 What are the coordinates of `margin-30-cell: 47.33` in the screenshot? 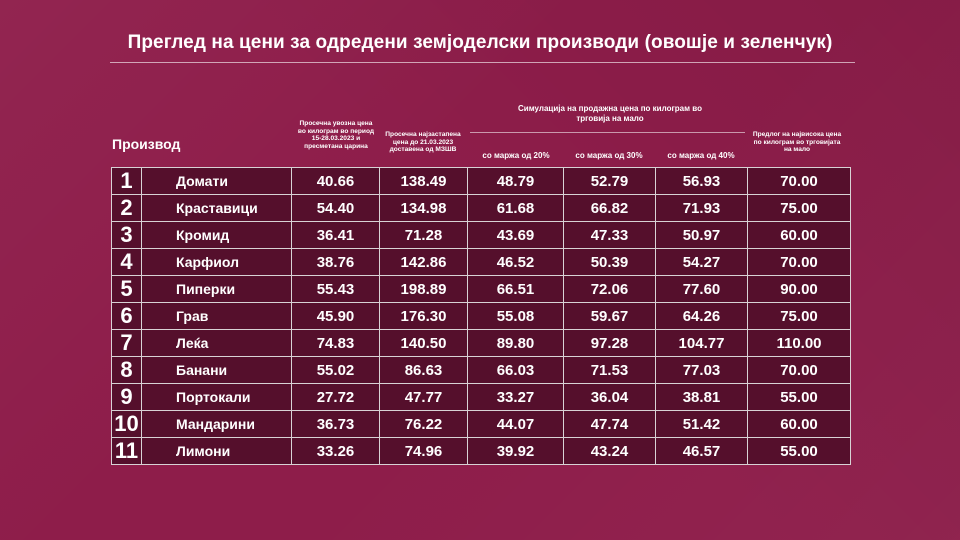 It's located at (609, 235).